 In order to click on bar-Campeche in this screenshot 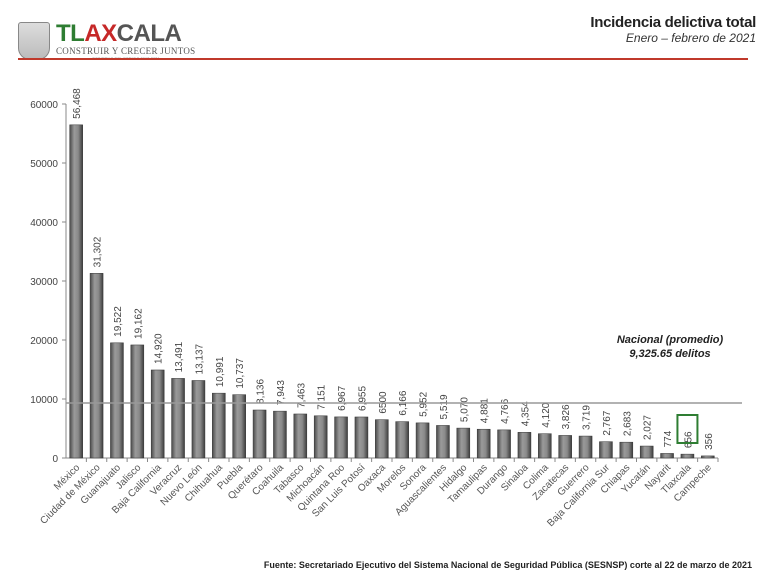, I will do `click(708, 457)`.